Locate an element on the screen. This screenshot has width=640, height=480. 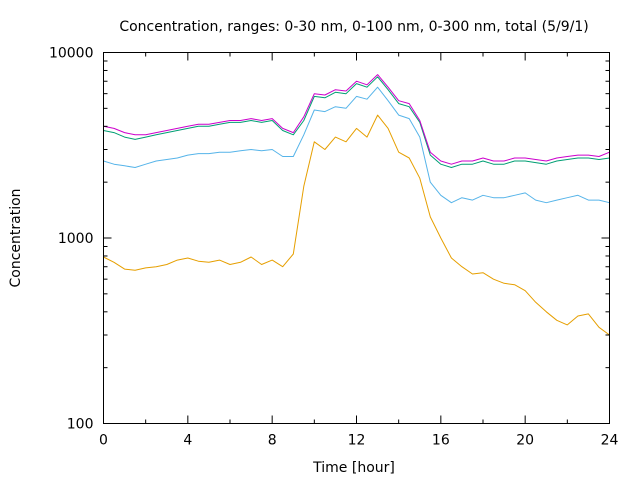
x-tick-label: 24 is located at coordinates (610, 441).